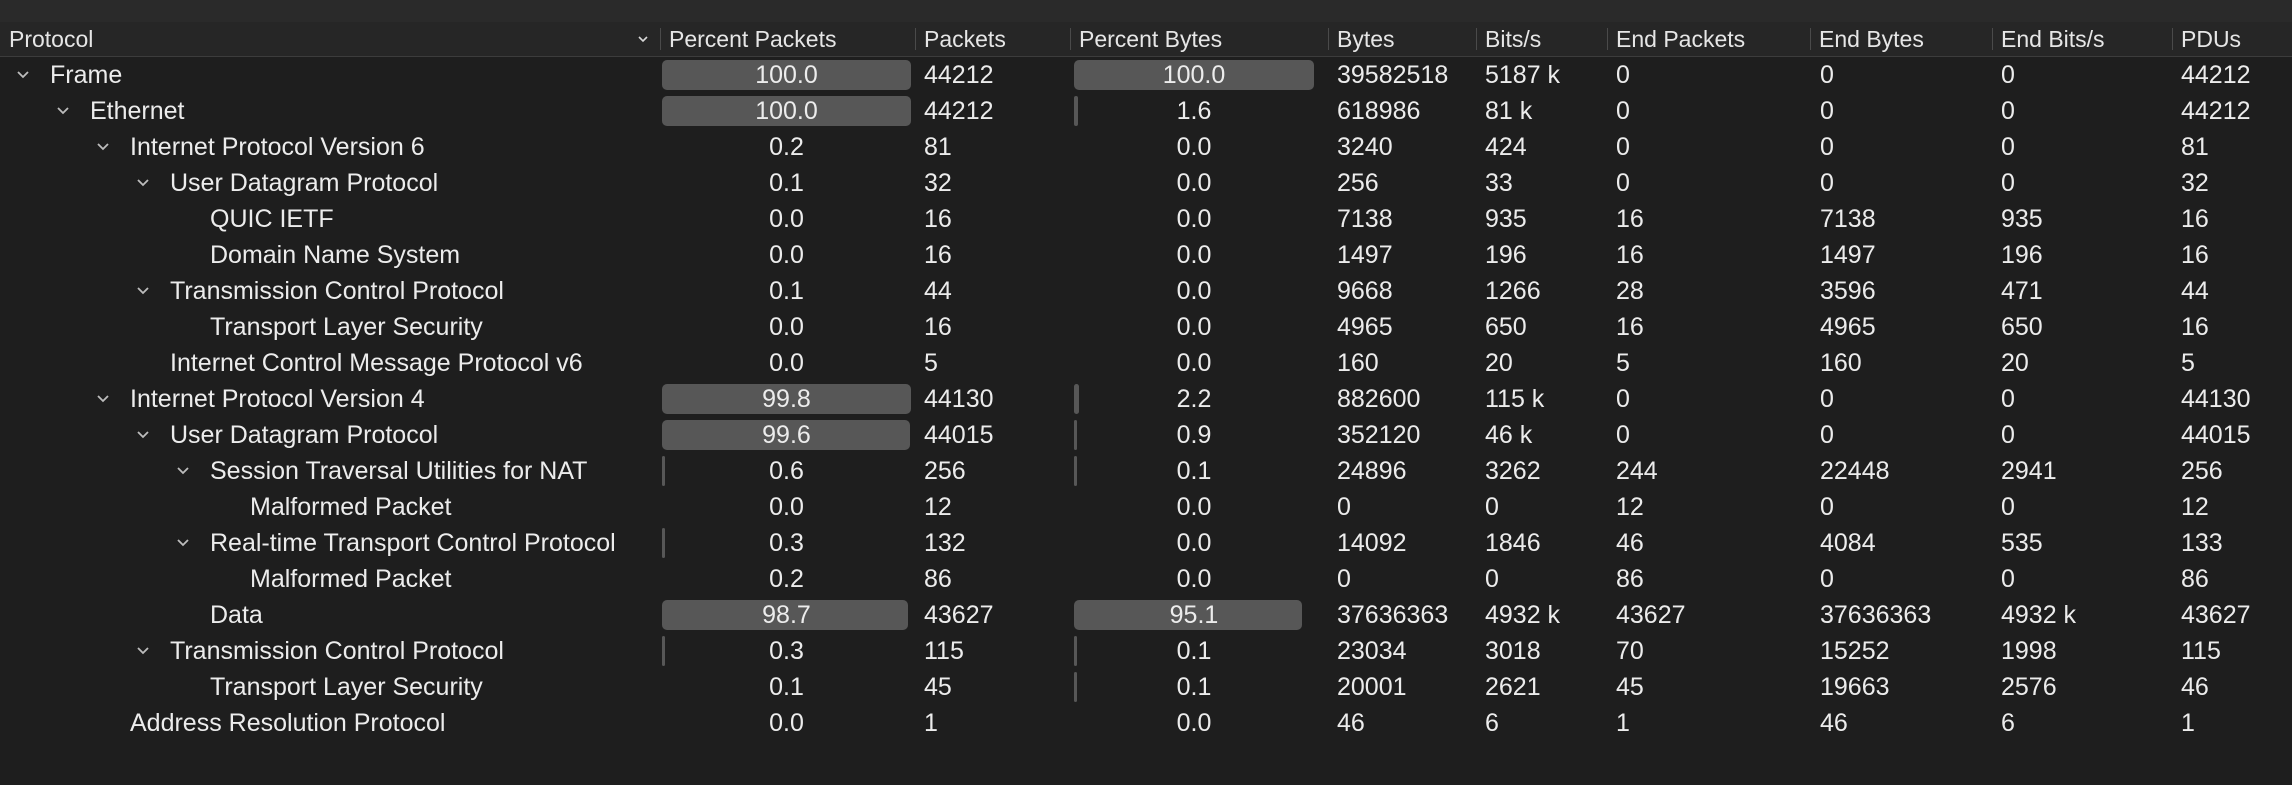 The height and width of the screenshot is (785, 2292). Describe the element at coordinates (753, 39) in the screenshot. I see `column-header-percent-packets-label: Percent Packets` at that location.